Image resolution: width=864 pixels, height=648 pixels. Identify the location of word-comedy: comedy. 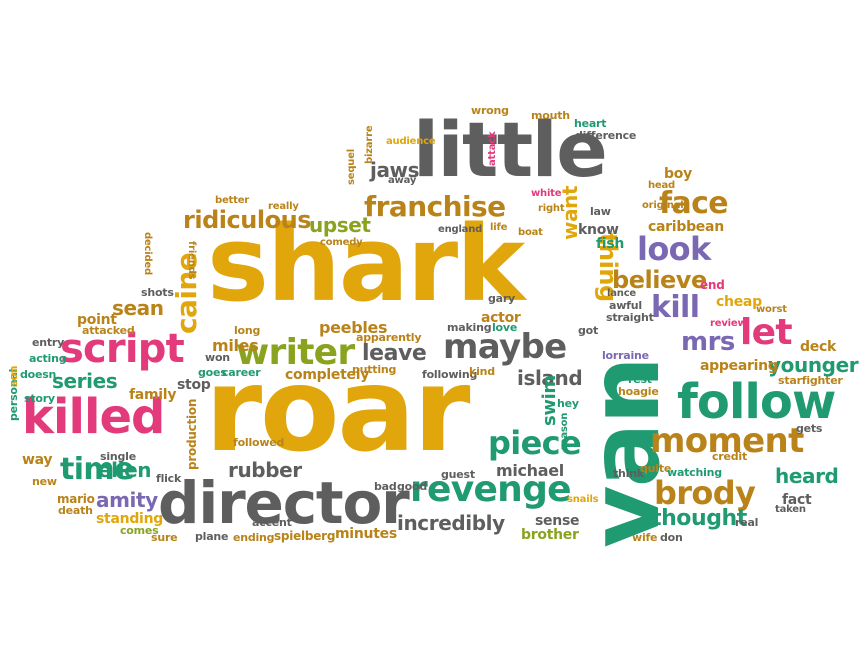
(341, 242).